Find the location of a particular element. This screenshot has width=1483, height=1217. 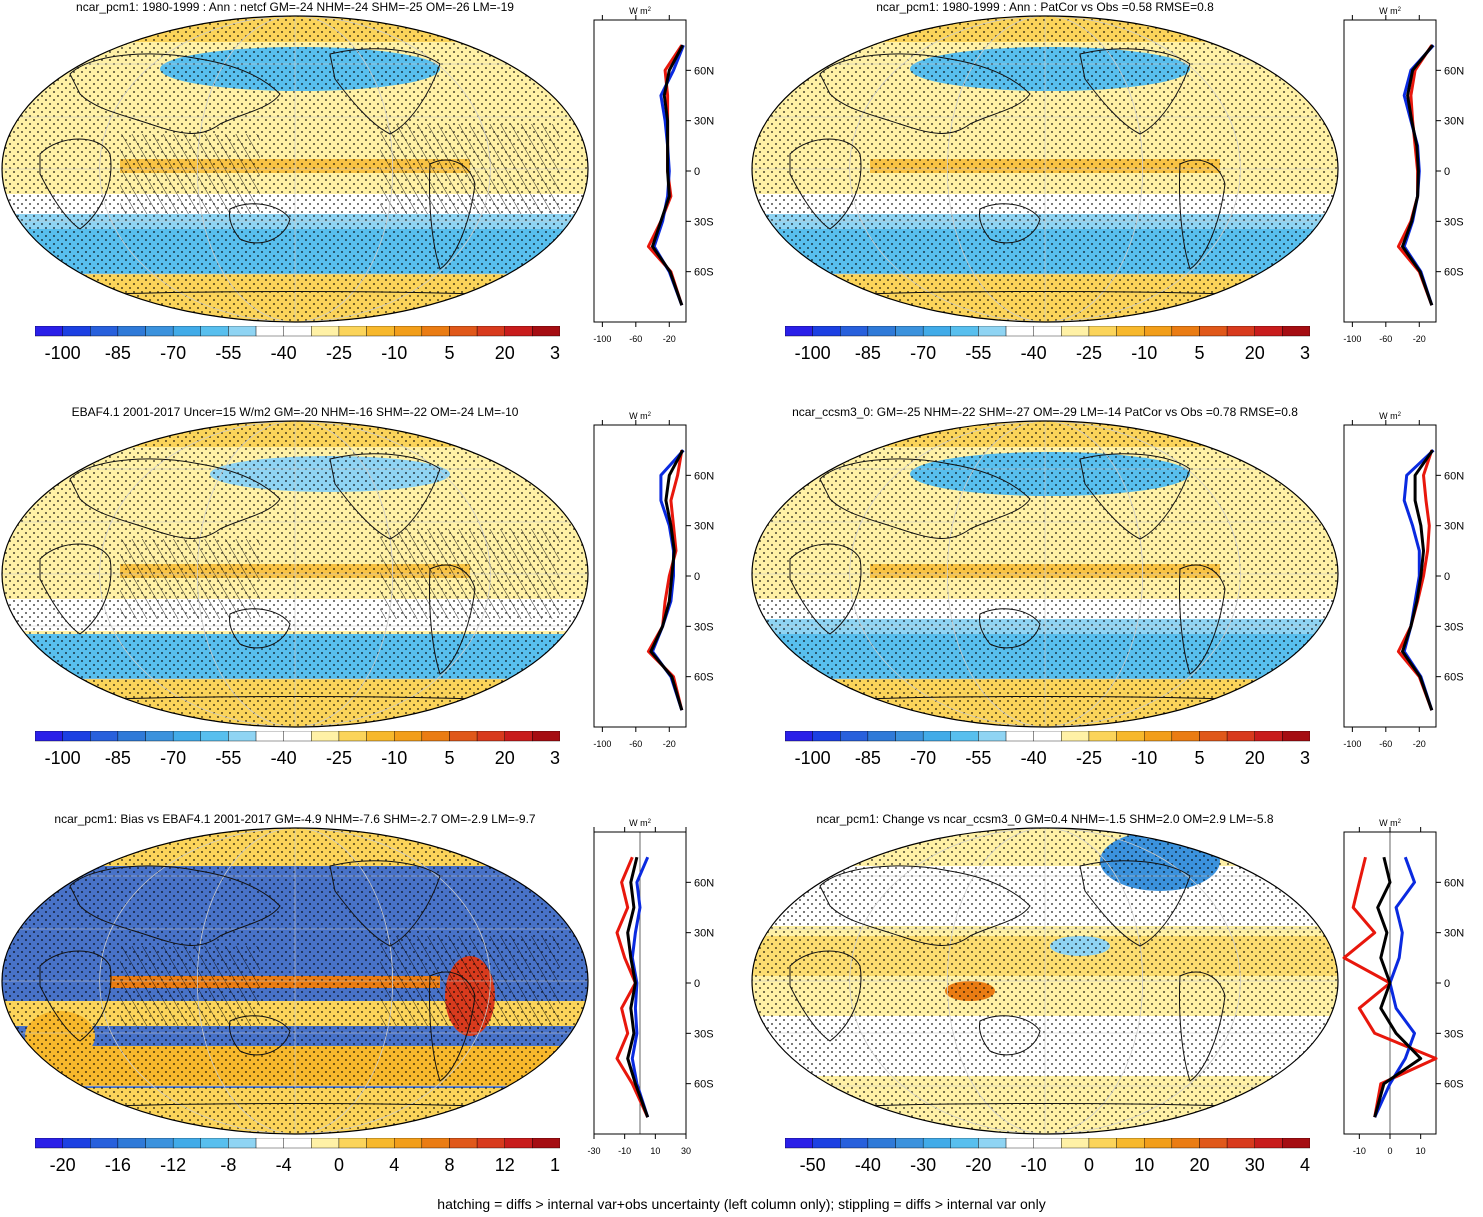

x-tick-label: -60 is located at coordinates (635, 339).